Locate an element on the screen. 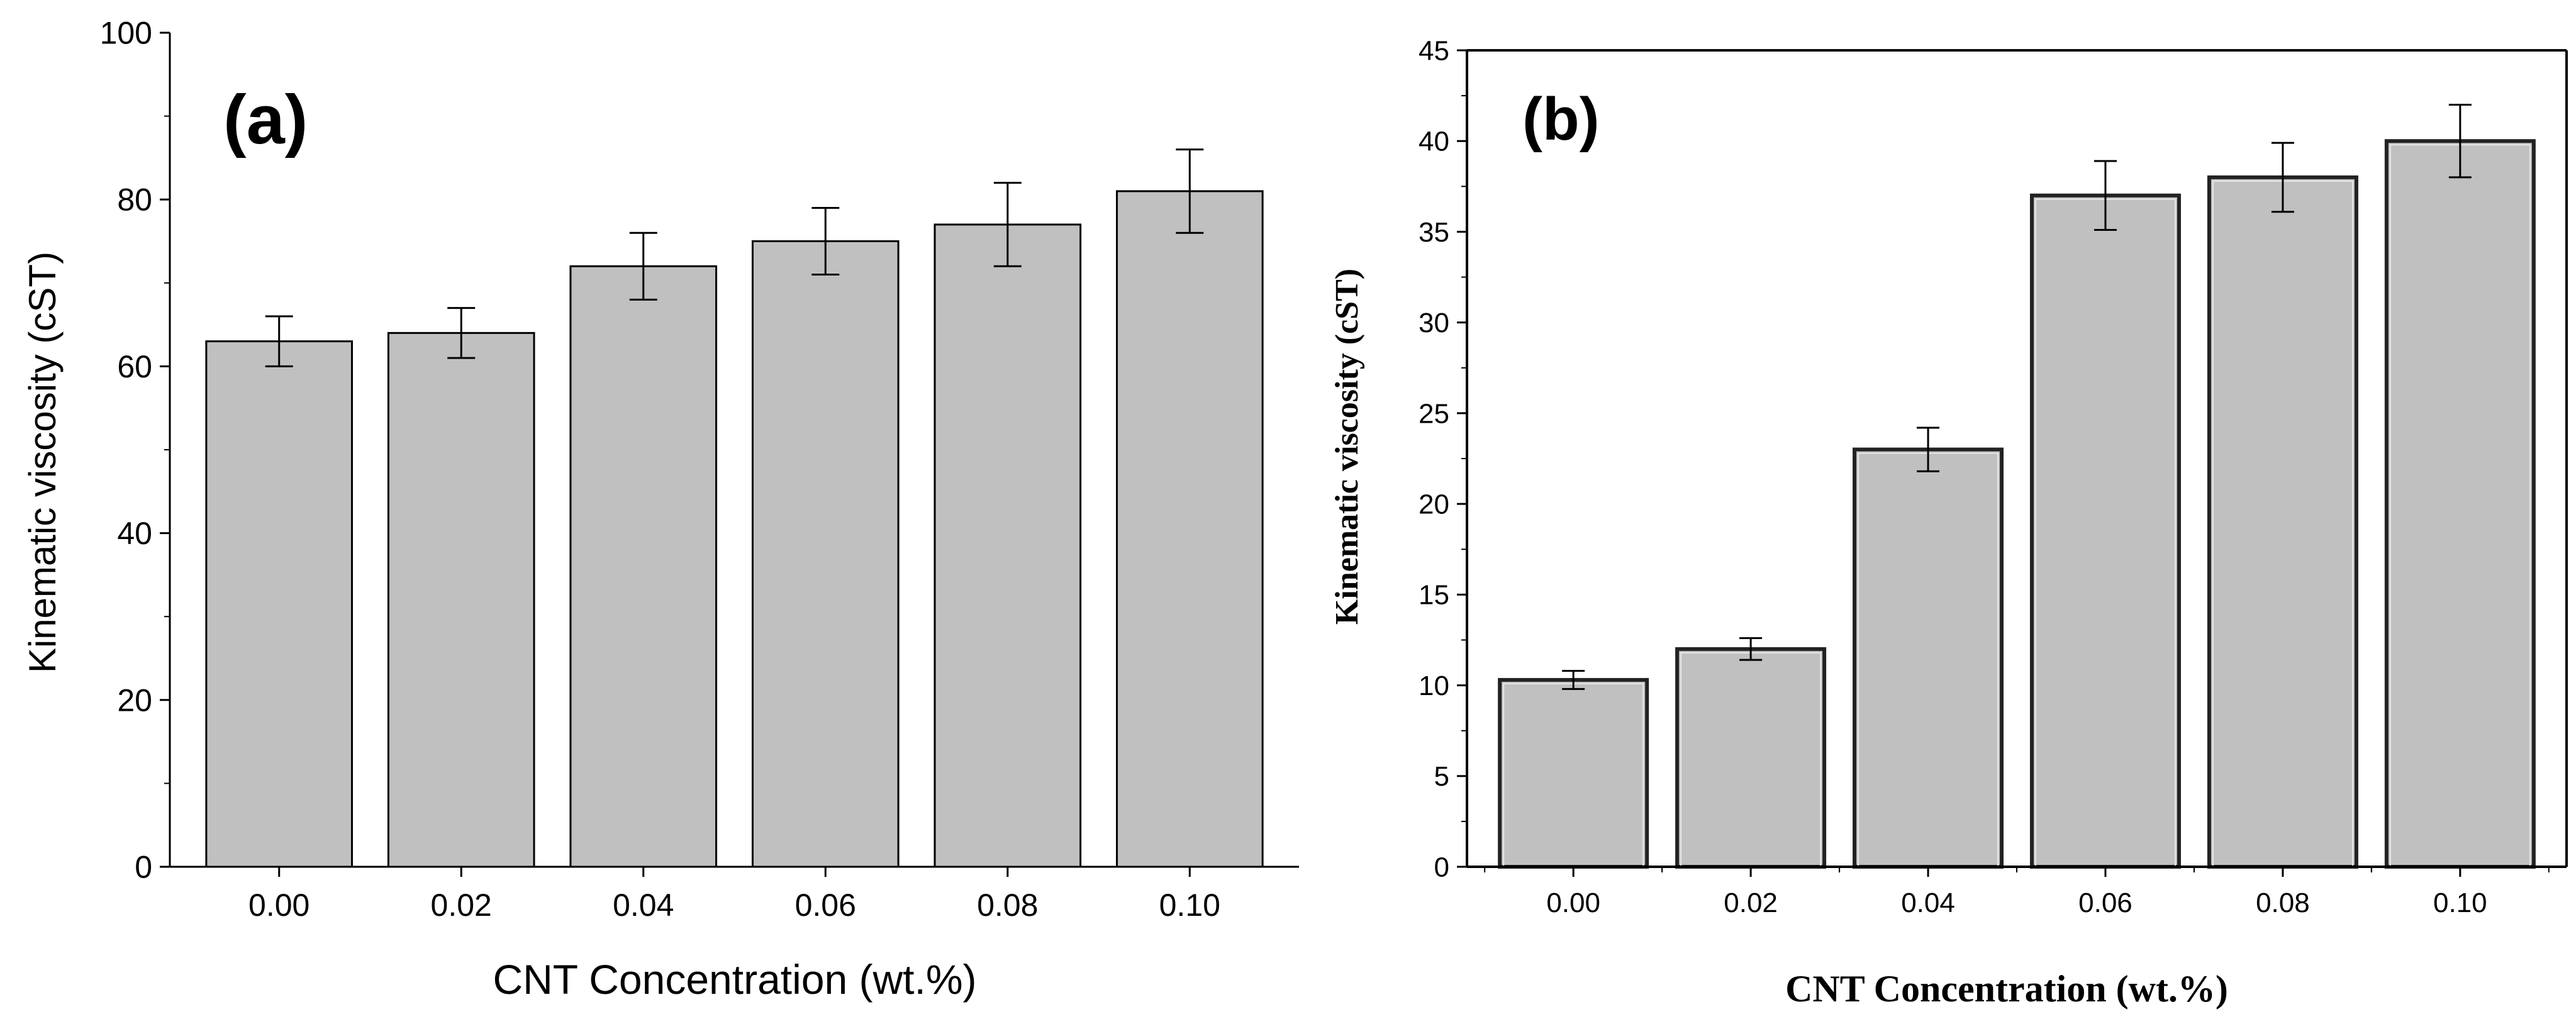  panel-a-ytick-label-2: 40 is located at coordinates (134, 533).